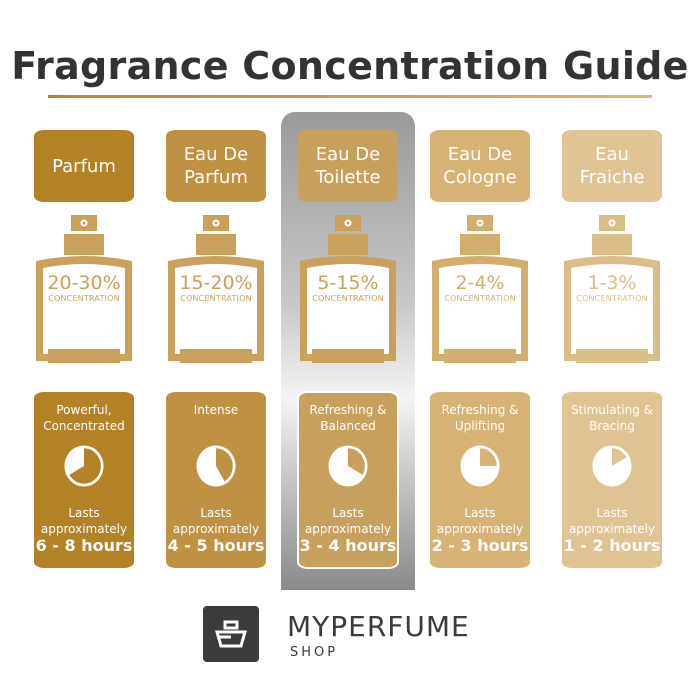  What do you see at coordinates (612, 166) in the screenshot?
I see `type-label: Eau Fraiche` at bounding box center [612, 166].